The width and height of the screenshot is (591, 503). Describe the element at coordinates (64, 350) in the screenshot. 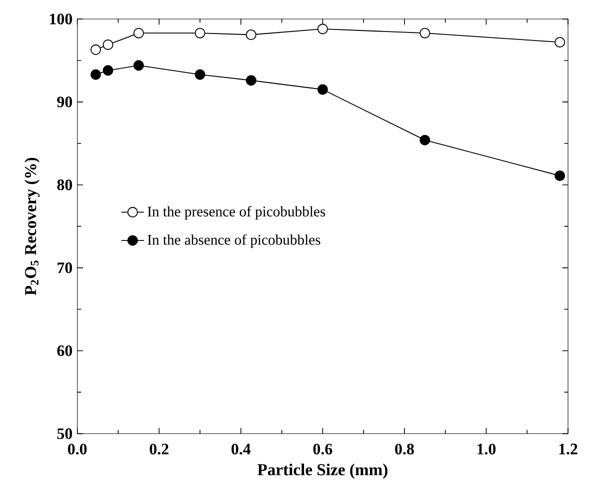

I see `y-tick-label: 60` at that location.